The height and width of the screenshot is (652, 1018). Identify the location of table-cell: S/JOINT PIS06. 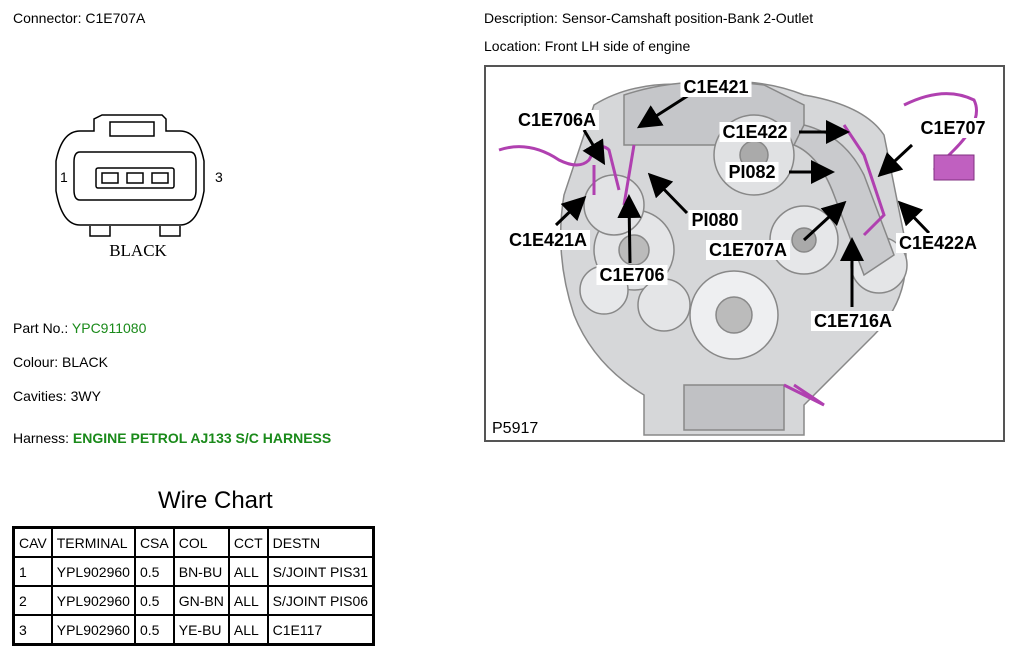
(320, 600).